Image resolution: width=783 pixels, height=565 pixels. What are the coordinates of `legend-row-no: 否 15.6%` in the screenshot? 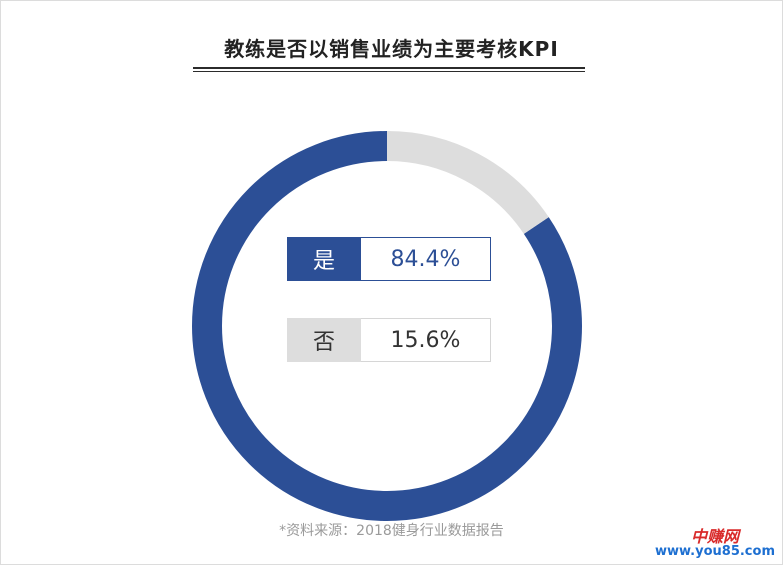 It's located at (389, 340).